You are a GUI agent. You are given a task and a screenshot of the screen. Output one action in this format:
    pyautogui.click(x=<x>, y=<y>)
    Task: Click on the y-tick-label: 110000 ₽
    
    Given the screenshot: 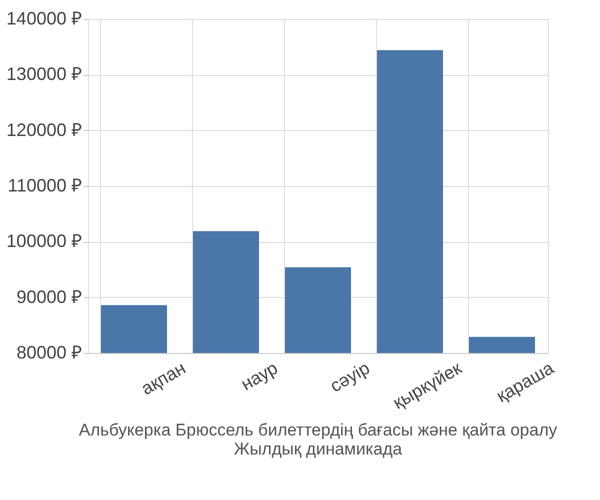 What is the action you would take?
    pyautogui.click(x=45, y=186)
    